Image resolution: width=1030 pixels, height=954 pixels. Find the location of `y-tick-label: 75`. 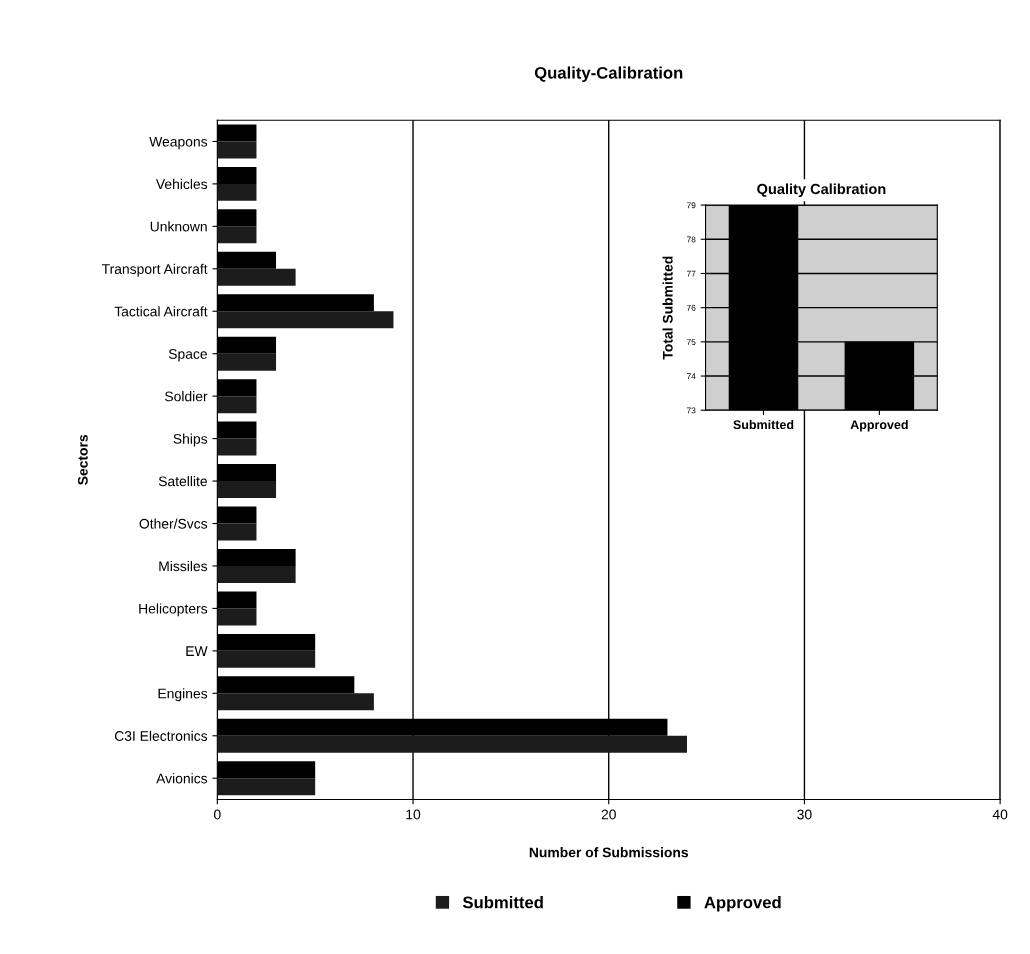

y-tick-label: 75 is located at coordinates (691, 342).